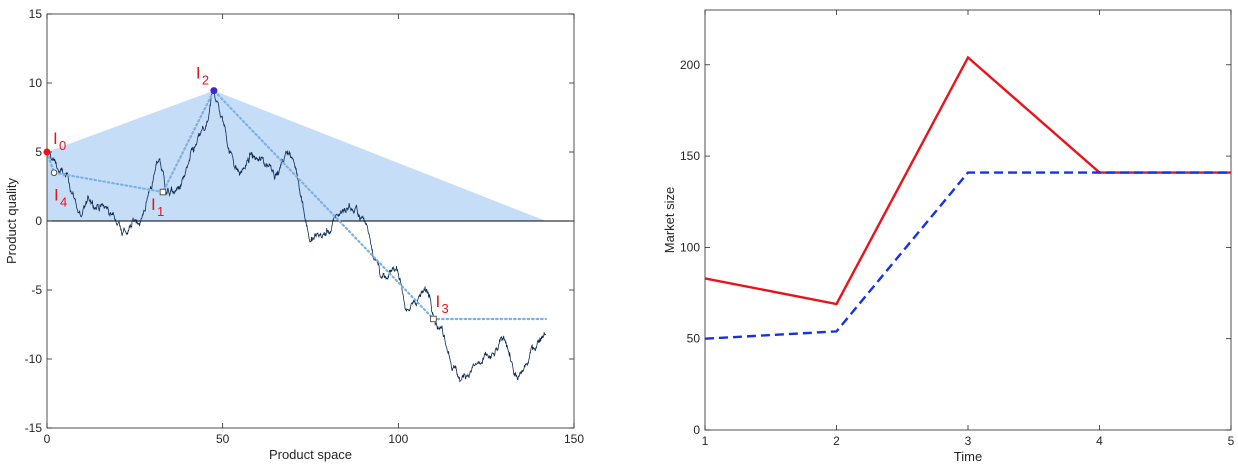 This screenshot has height=464, width=1238. I want to click on y-tick-label: -15, so click(34, 428).